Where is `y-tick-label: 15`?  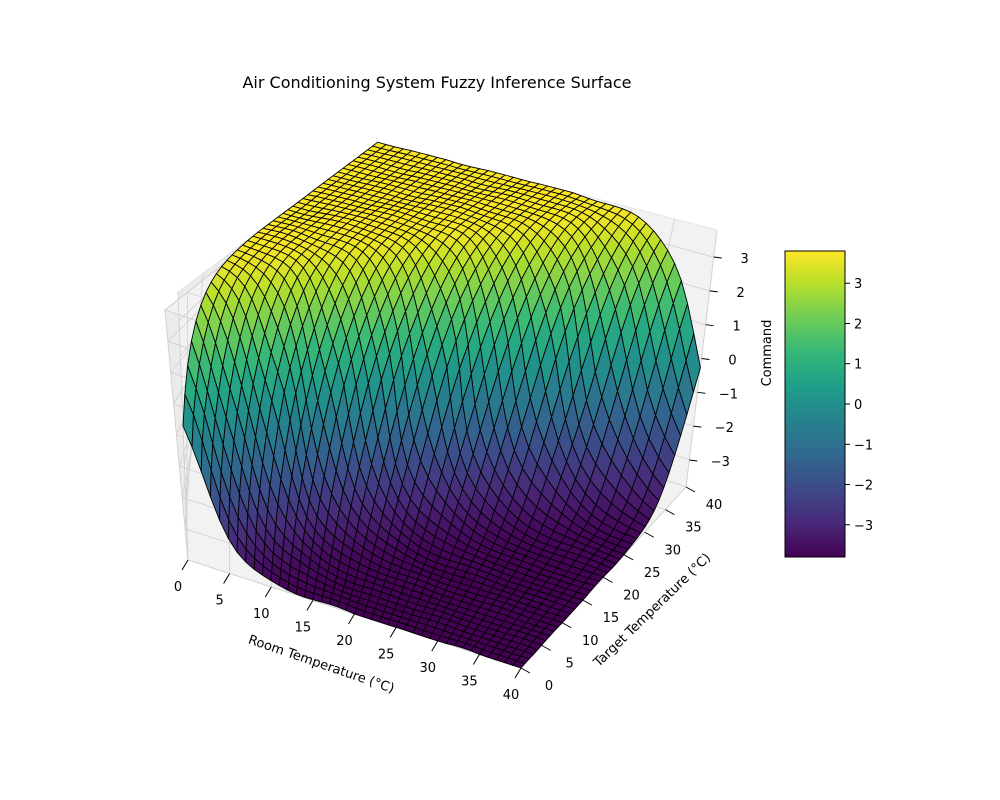
y-tick-label: 15 is located at coordinates (611, 618).